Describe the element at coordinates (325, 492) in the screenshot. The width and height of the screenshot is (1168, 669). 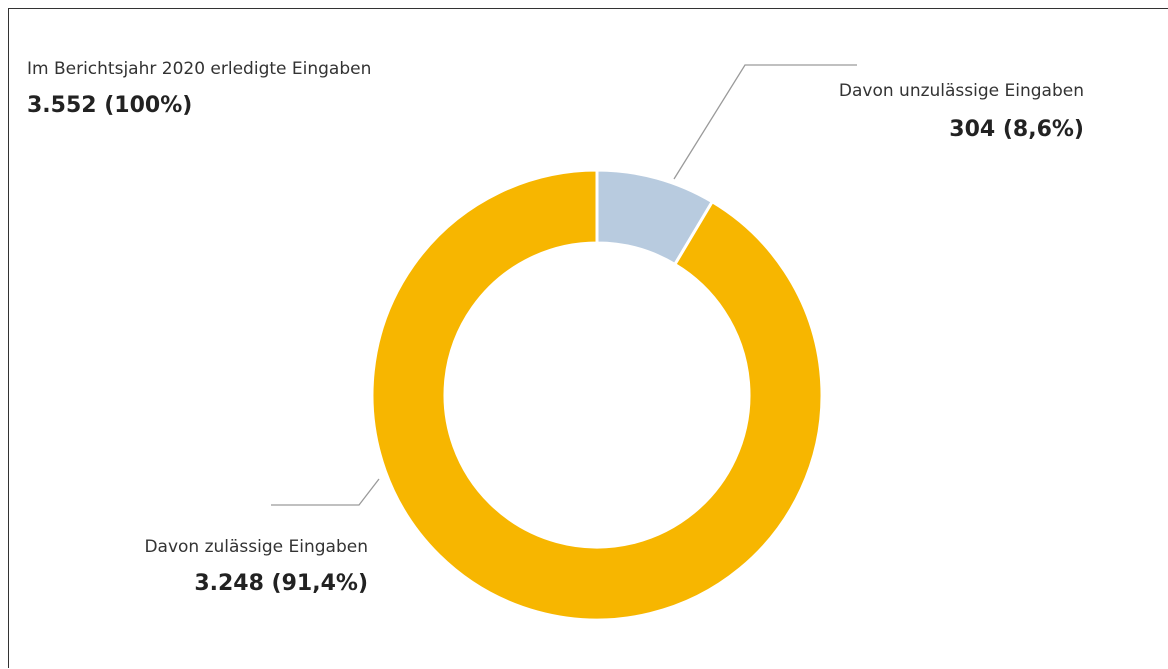
I see `leader-line-zulaessig` at that location.